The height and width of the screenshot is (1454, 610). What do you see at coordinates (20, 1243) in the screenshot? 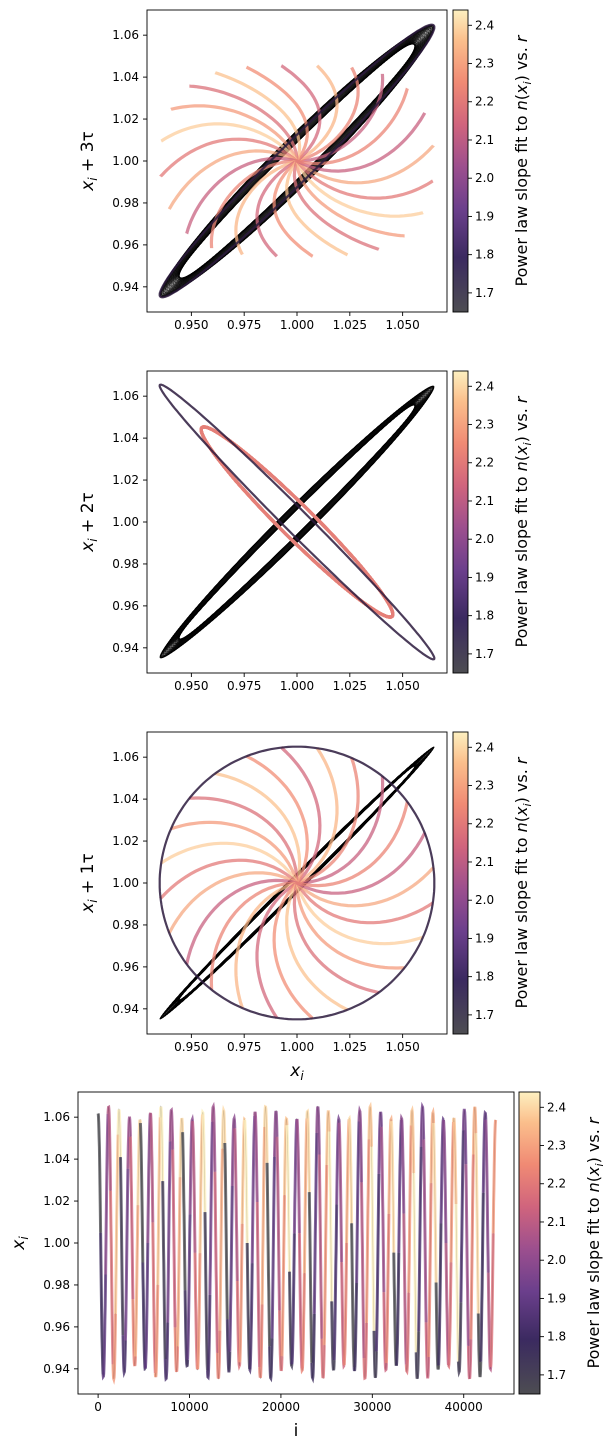
I see `y-axis-label: xi` at bounding box center [20, 1243].